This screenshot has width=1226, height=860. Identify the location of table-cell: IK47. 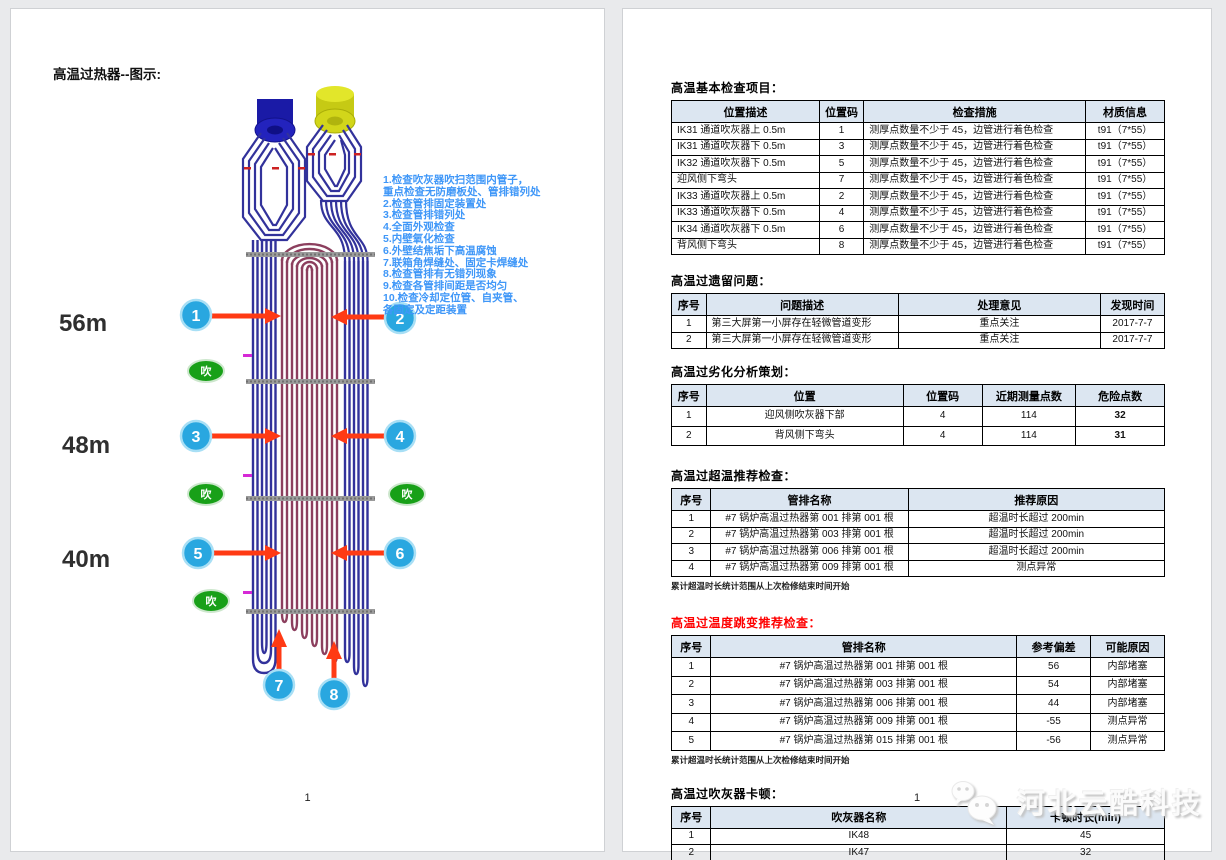
(859, 852).